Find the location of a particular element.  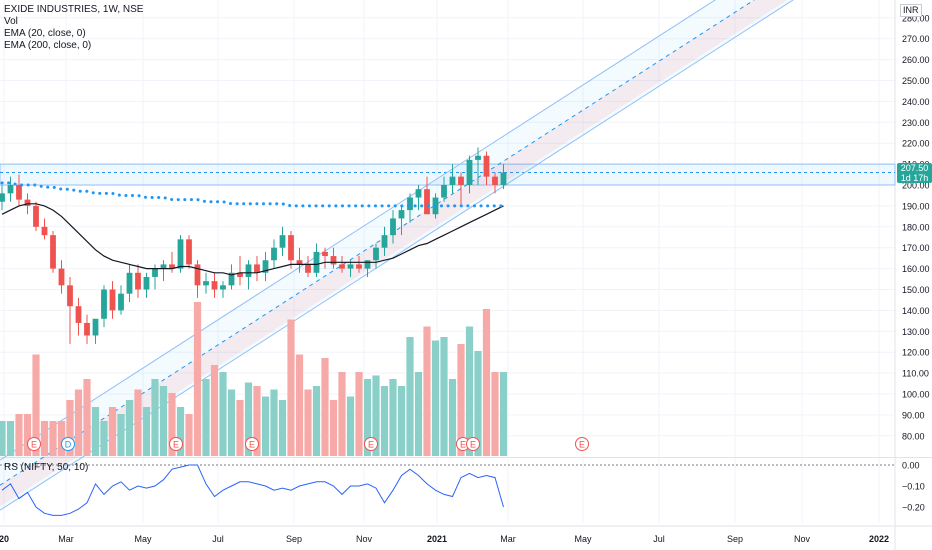

price-tick-label: 270.00 is located at coordinates (916, 39).